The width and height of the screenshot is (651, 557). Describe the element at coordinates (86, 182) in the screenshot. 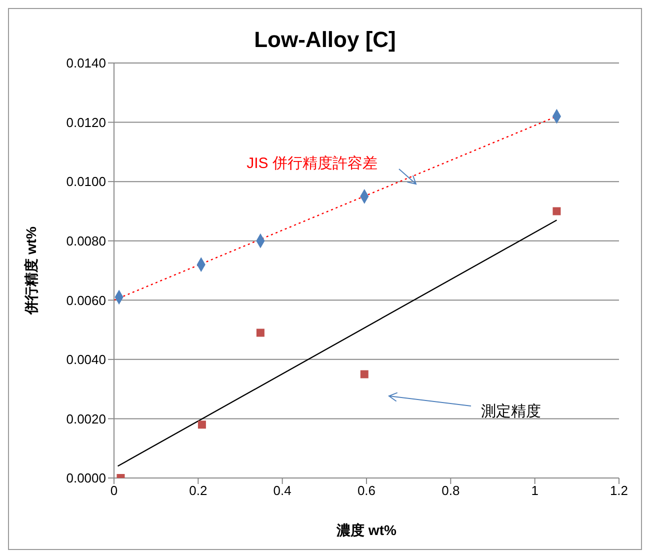

I see `y-tick-label: 0.0100` at that location.